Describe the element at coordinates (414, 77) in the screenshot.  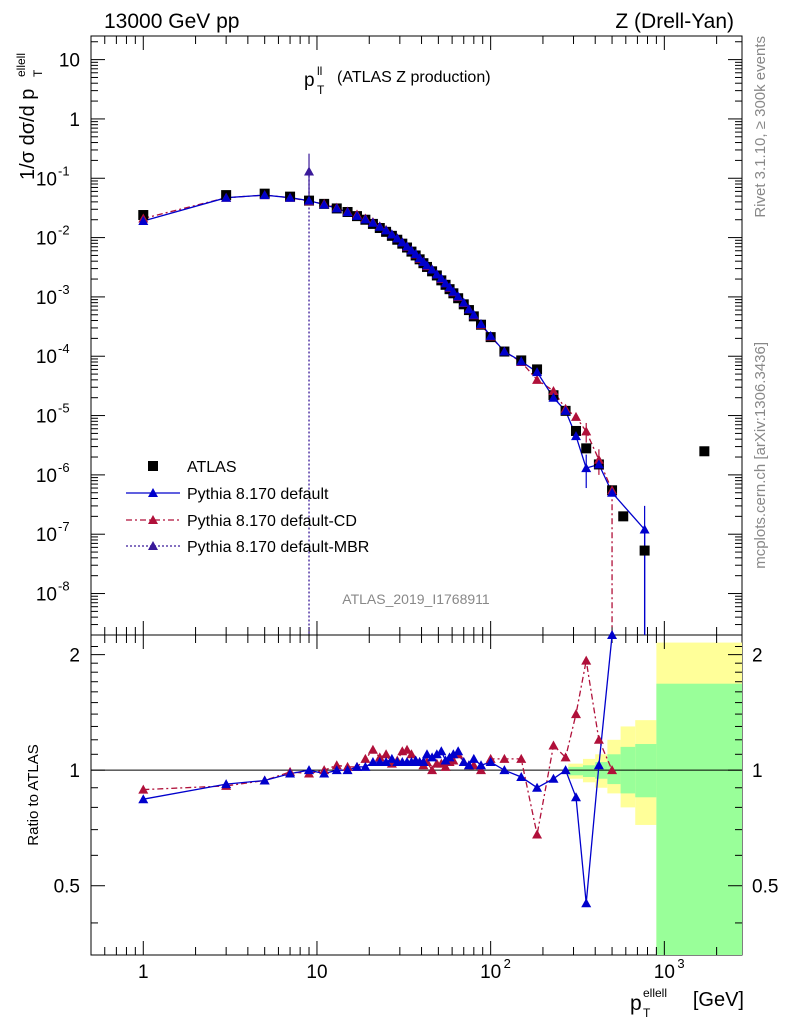
I see `svg-text: (ATLAS Z production)` at that location.